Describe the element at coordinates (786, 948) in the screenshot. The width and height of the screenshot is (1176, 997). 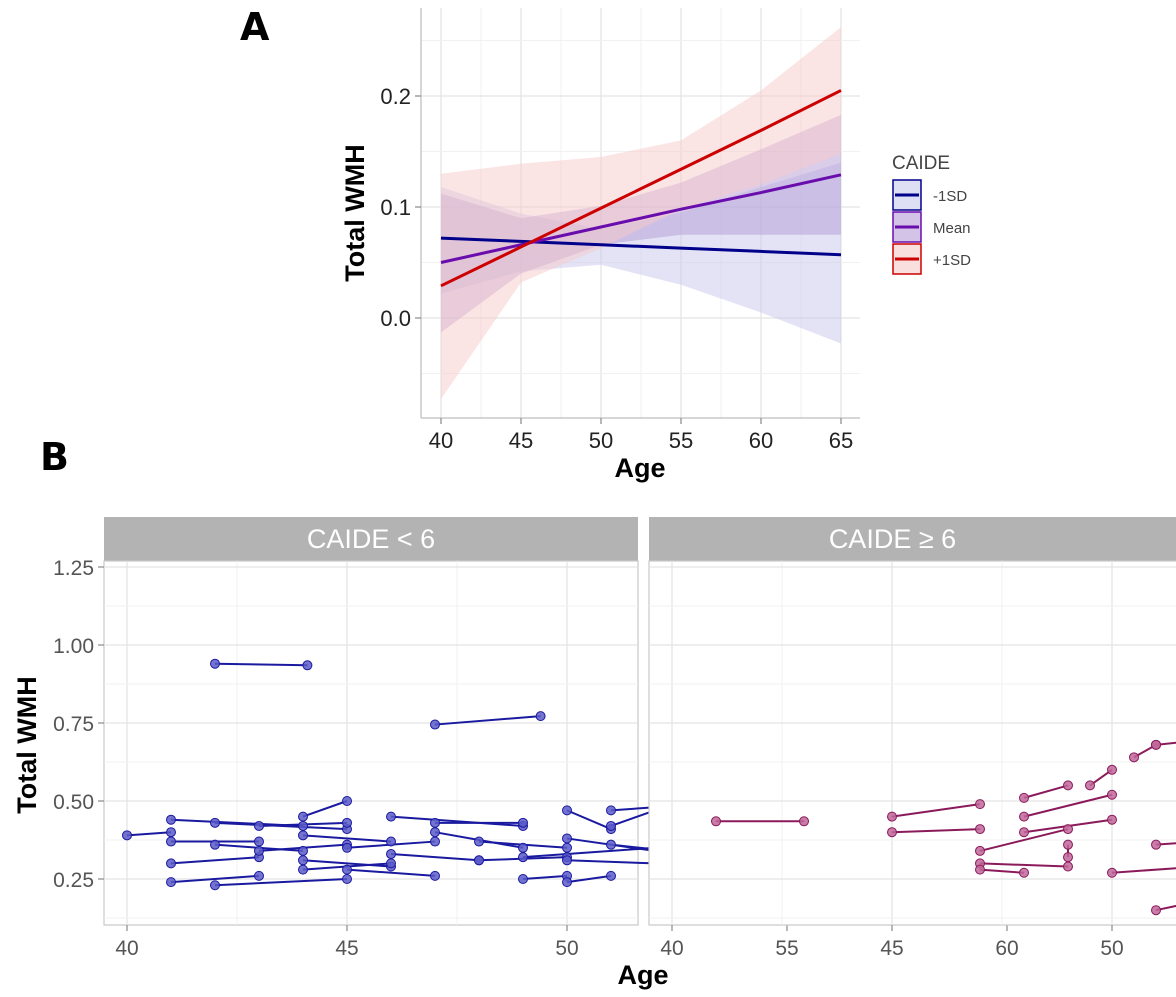
I see `x-tick-label: 55` at that location.